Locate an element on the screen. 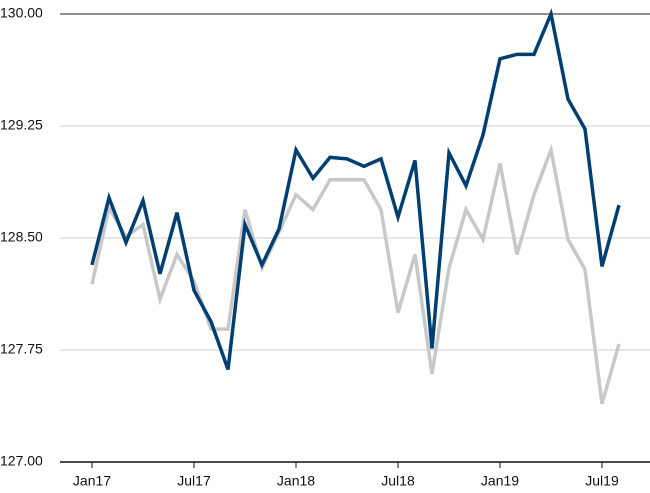 Image resolution: width=650 pixels, height=493 pixels. y-tick-label: 127.75 is located at coordinates (21, 349).